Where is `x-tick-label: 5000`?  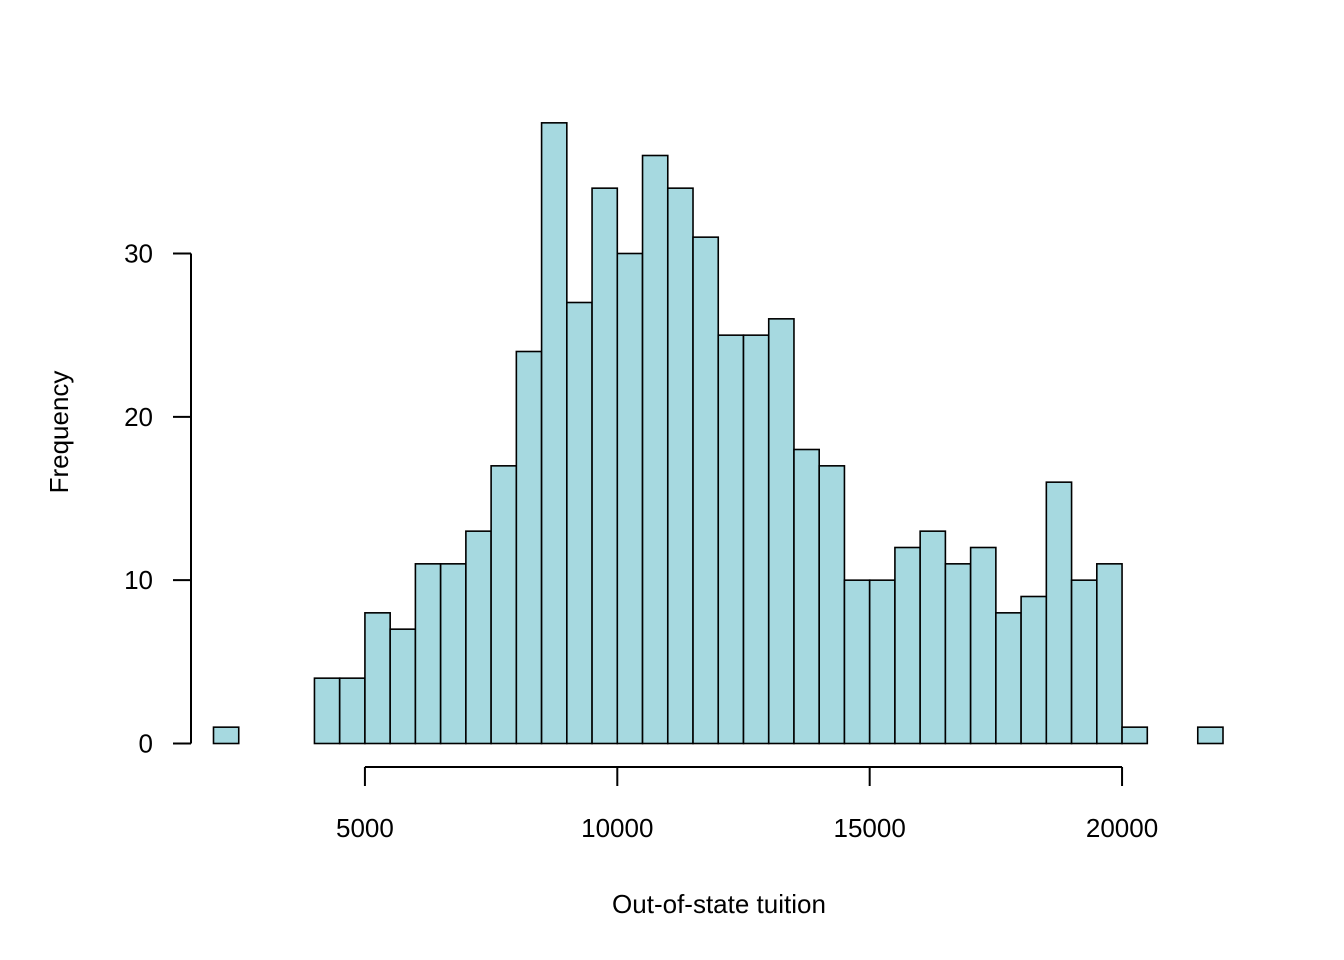
x-tick-label: 5000 is located at coordinates (365, 828).